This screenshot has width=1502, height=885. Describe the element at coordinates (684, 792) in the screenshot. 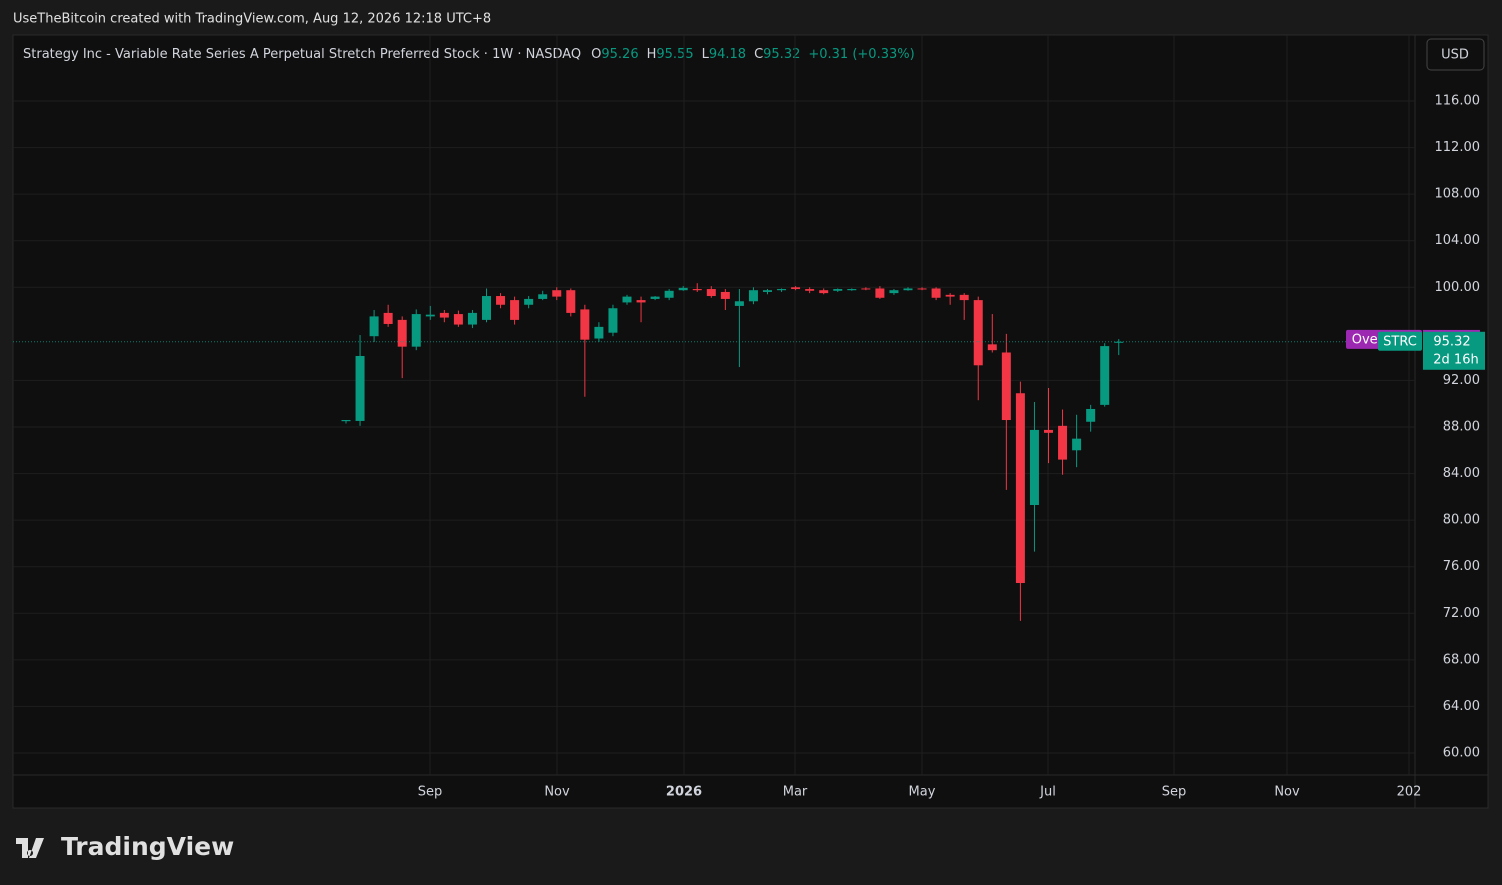

I see `x-tick-label: 2026` at that location.